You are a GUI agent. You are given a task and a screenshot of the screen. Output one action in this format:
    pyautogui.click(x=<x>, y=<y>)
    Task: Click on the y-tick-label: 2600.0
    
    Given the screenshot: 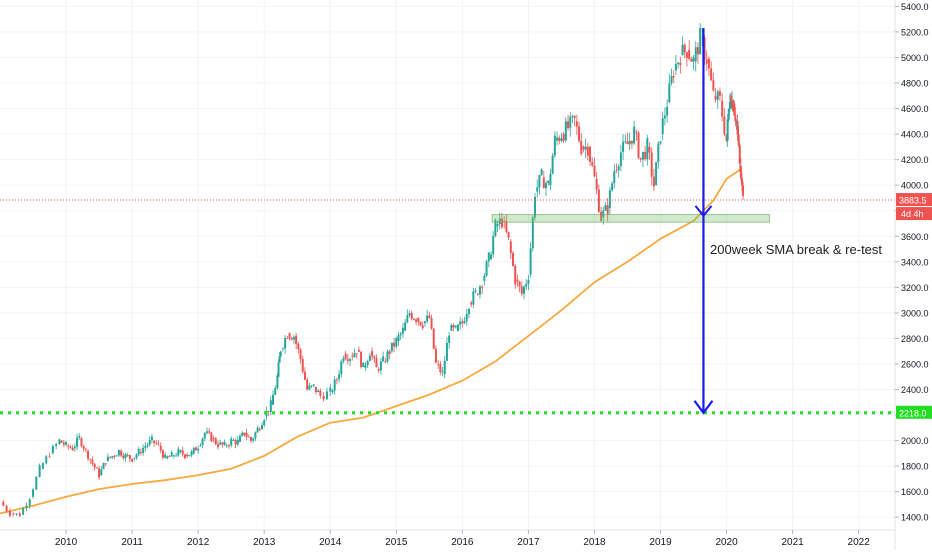 What is the action you would take?
    pyautogui.click(x=915, y=364)
    